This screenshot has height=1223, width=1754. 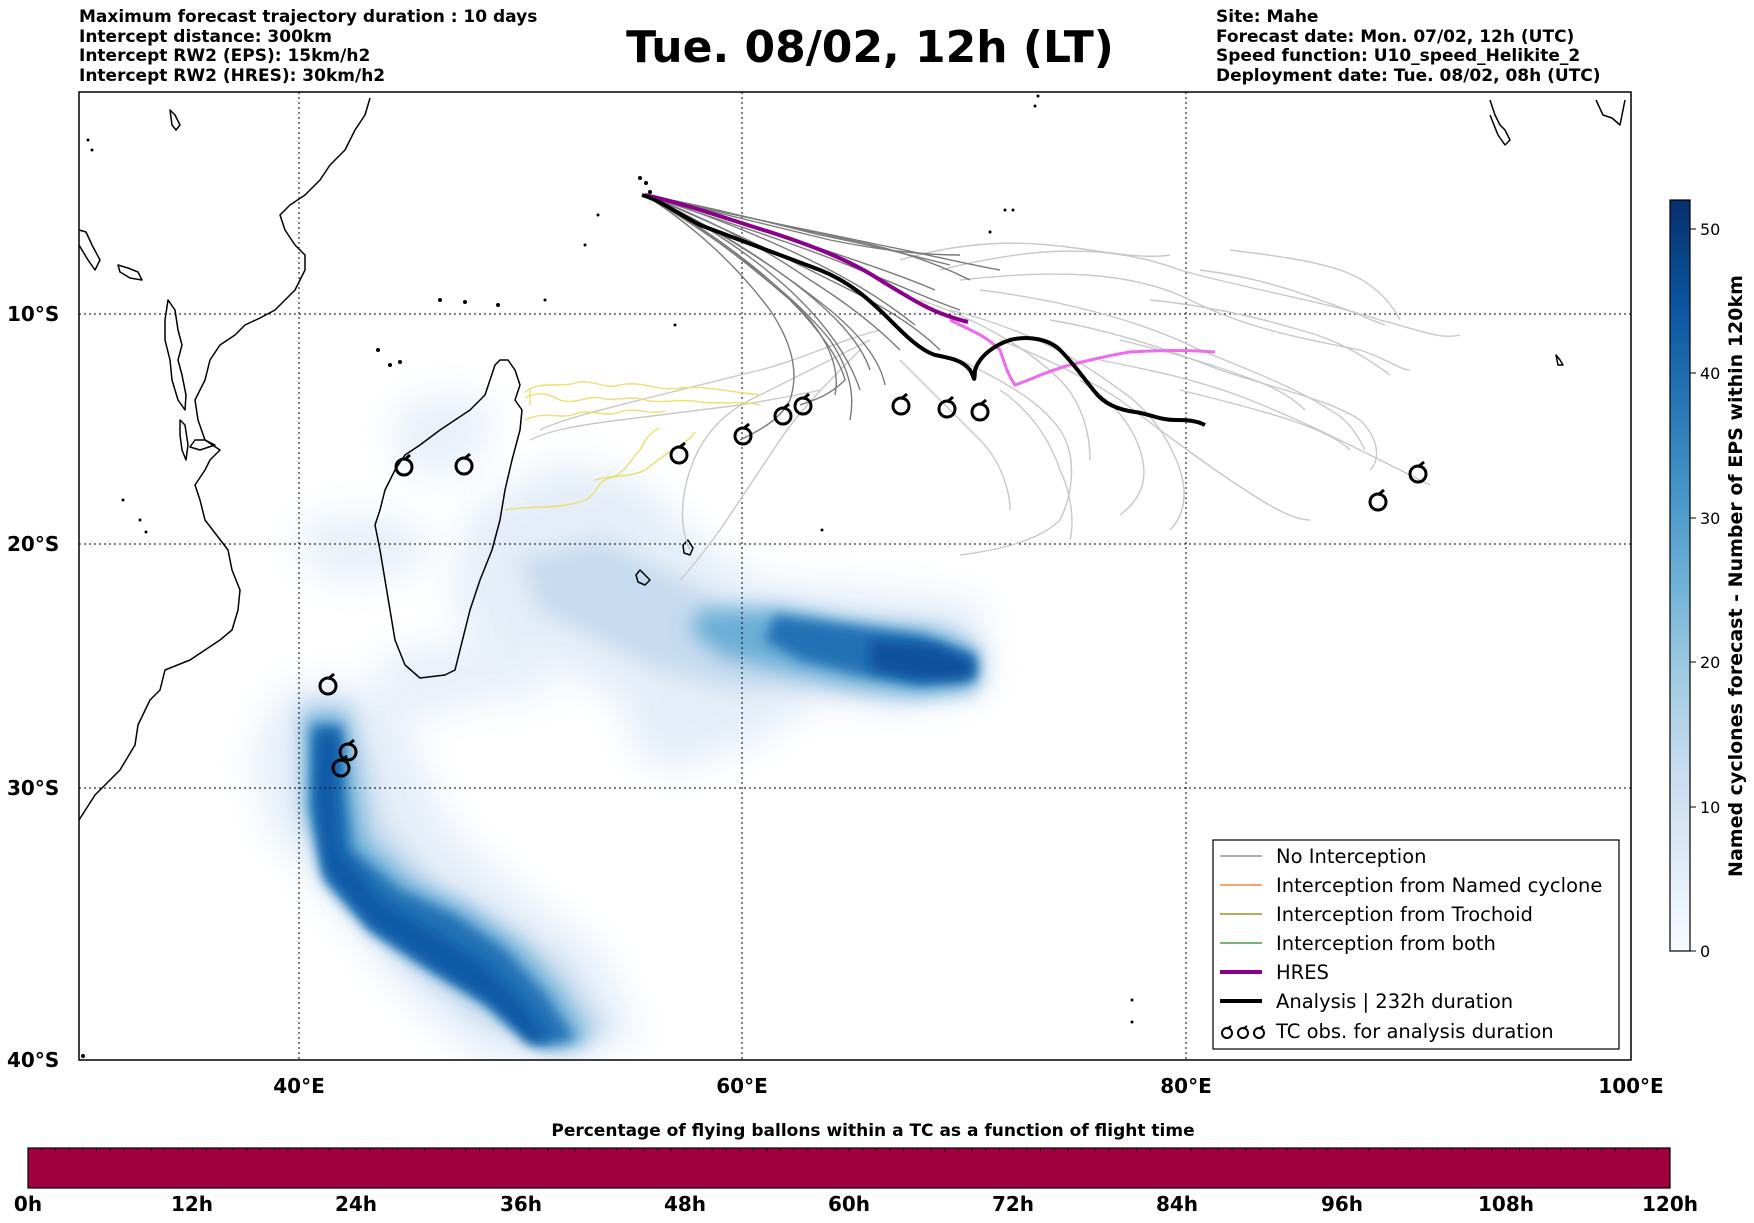 What do you see at coordinates (205, 36) in the screenshot?
I see `header-line-intercept-distance: Intercept distance: 300km` at bounding box center [205, 36].